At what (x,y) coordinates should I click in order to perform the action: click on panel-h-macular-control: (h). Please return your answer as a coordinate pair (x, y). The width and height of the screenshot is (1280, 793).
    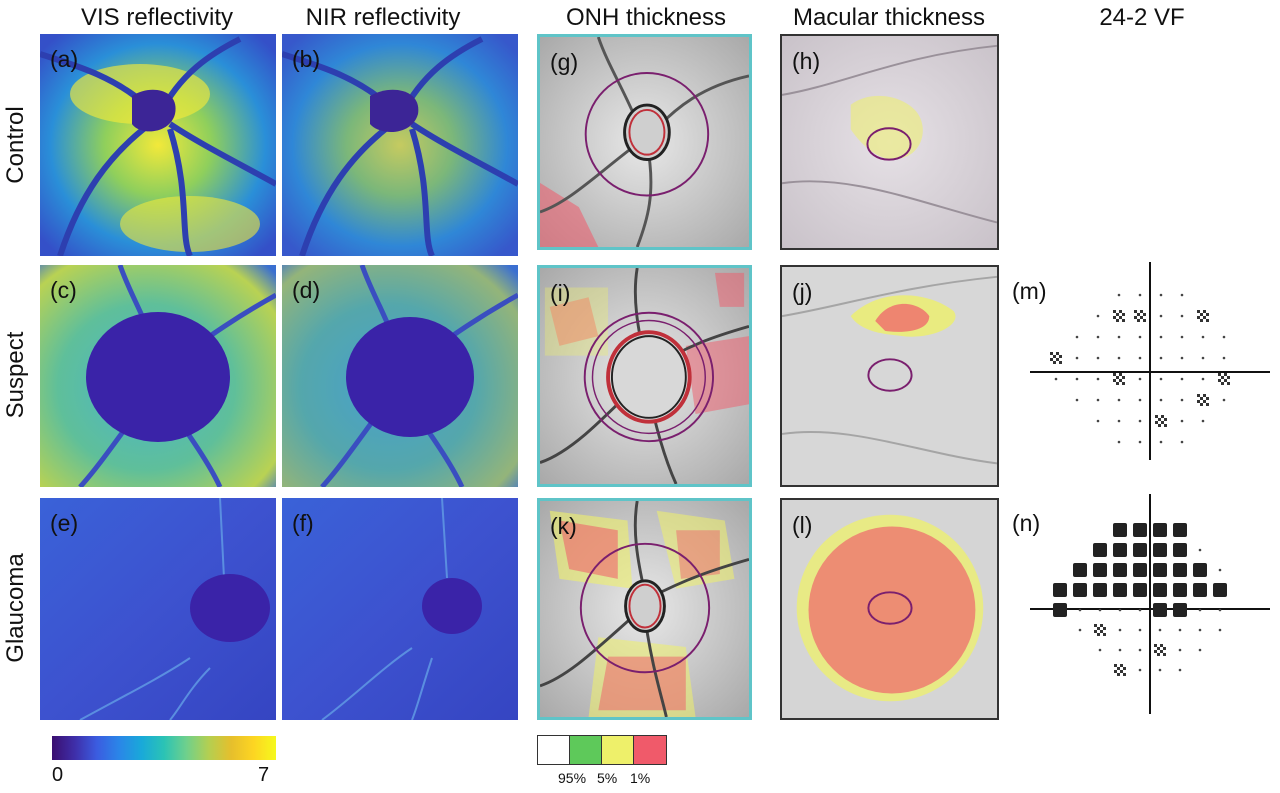
    Looking at the image, I should click on (889, 142).